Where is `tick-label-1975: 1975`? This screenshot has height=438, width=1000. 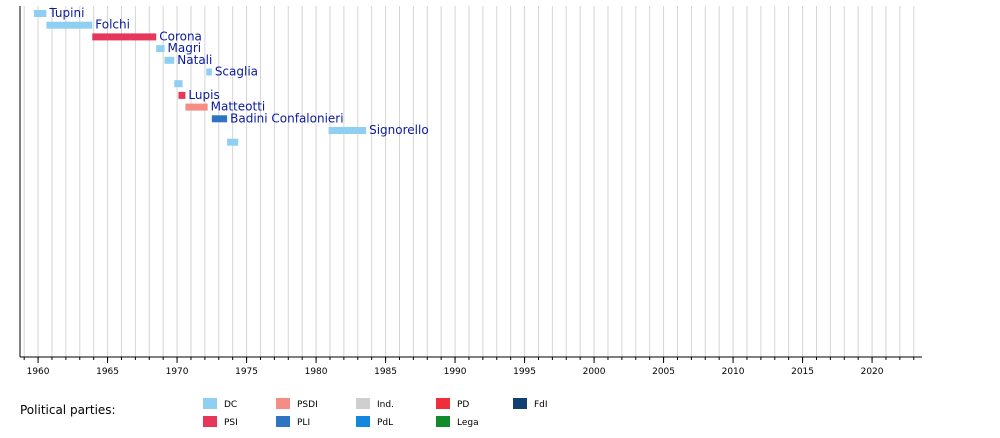
tick-label-1975: 1975 is located at coordinates (246, 372).